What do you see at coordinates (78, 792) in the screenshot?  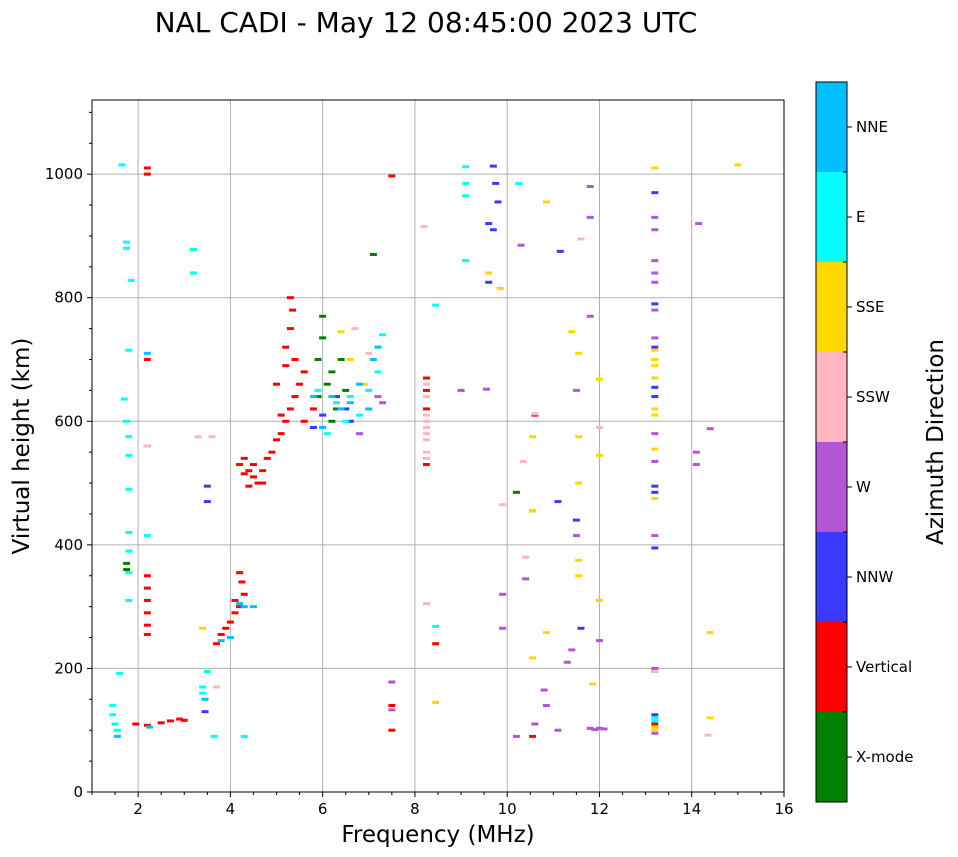 I see `y-tick-label: 0` at bounding box center [78, 792].